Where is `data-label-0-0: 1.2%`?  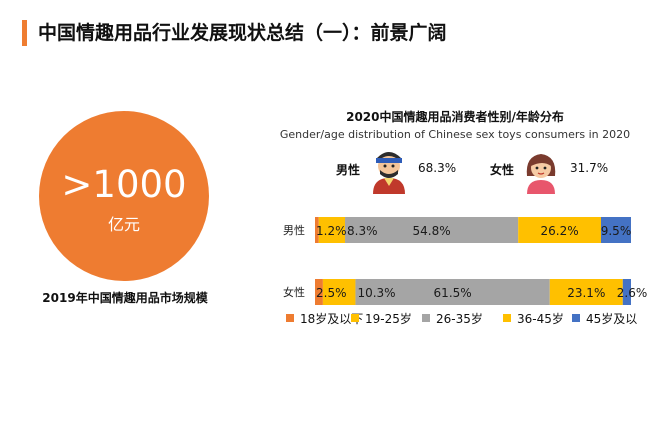
data-label-0-0: 1.2% is located at coordinates (331, 231).